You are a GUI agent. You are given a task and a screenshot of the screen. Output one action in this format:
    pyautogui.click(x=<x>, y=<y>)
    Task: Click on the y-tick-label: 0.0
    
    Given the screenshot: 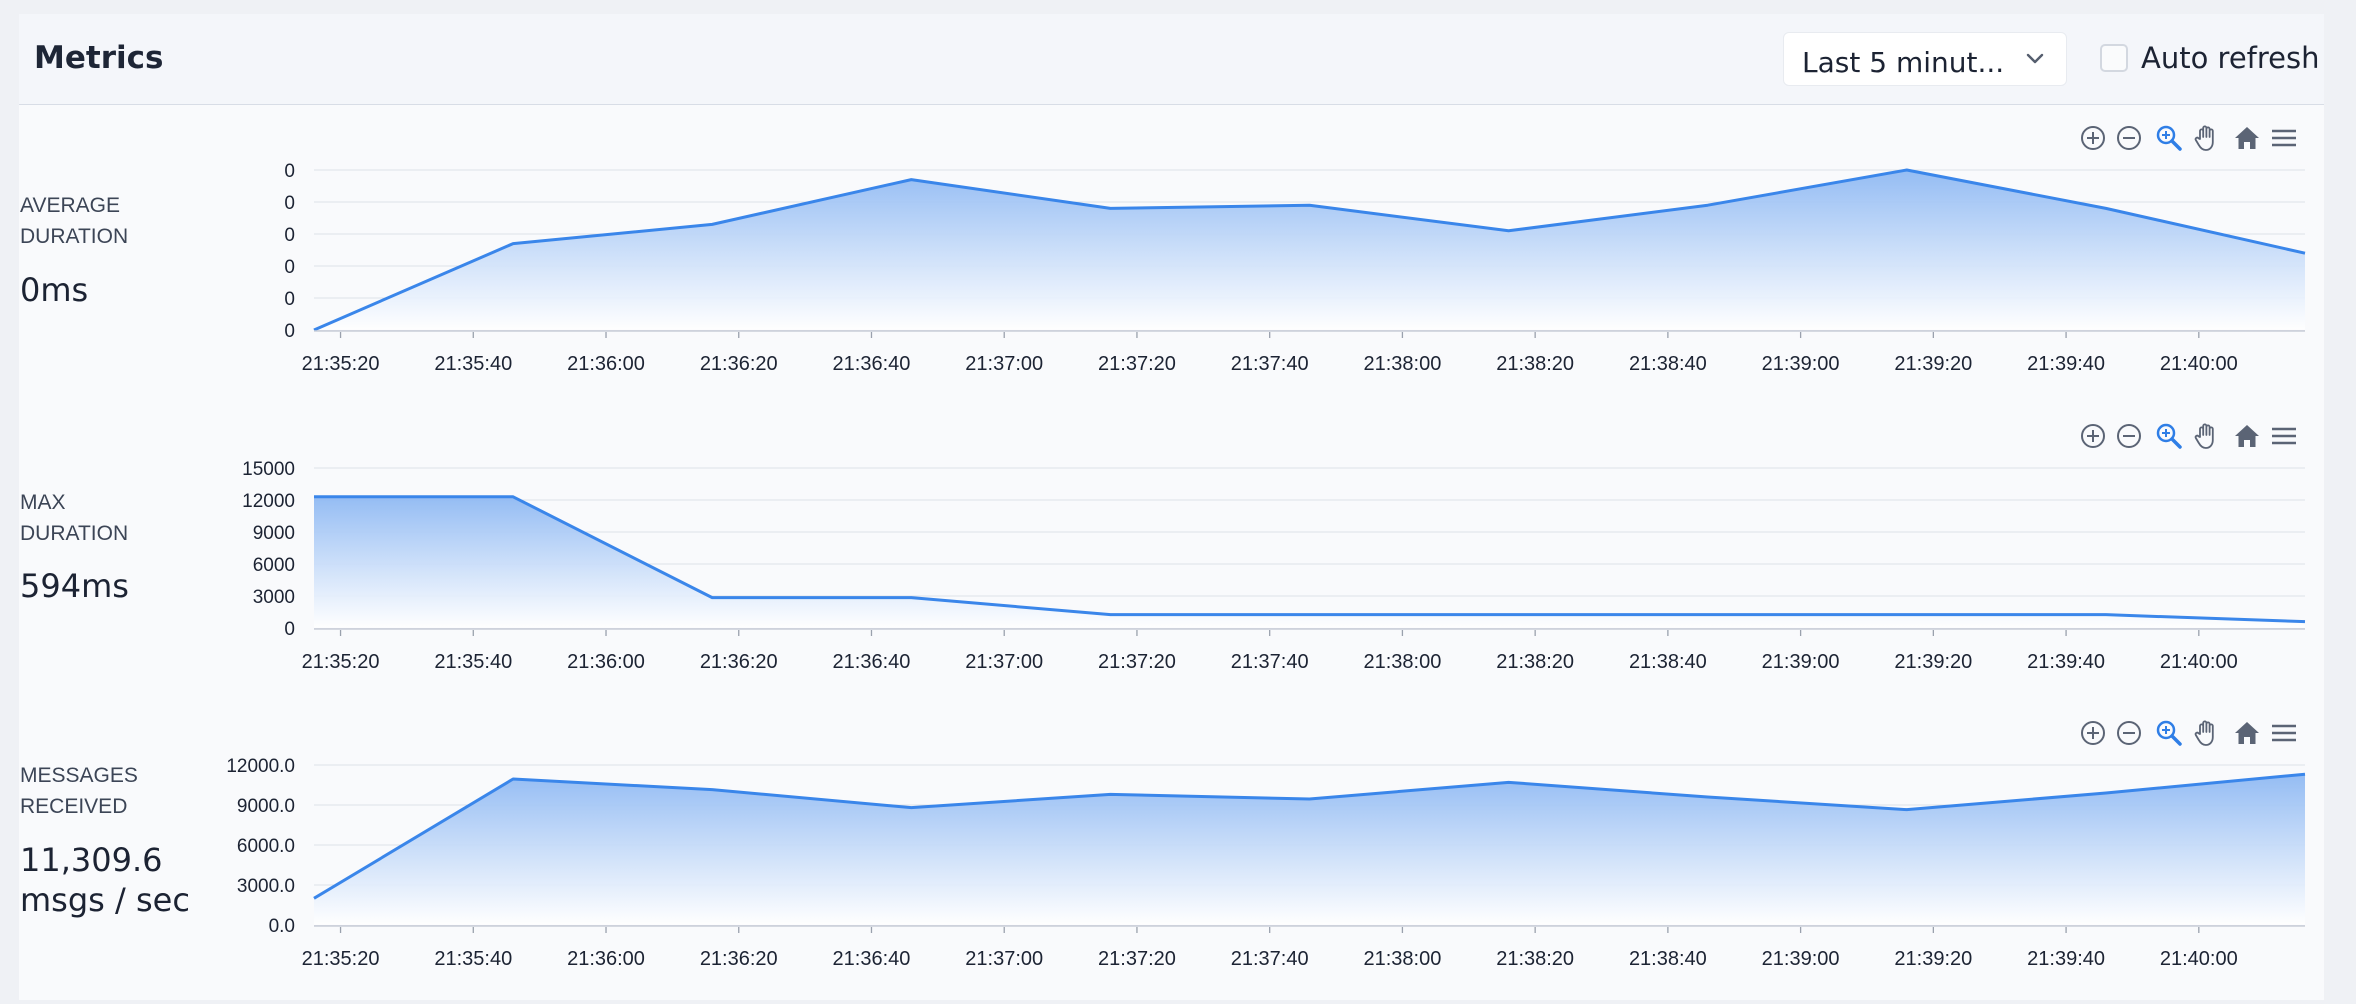 What is the action you would take?
    pyautogui.click(x=282, y=926)
    